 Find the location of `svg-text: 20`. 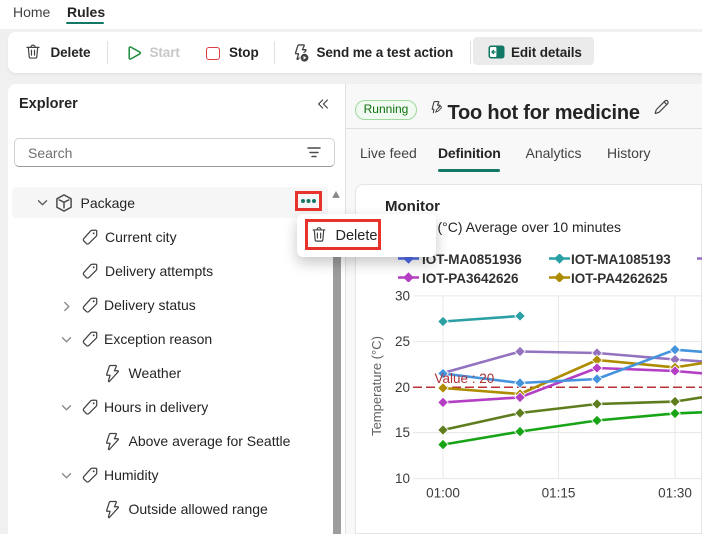

svg-text: 20 is located at coordinates (402, 387).